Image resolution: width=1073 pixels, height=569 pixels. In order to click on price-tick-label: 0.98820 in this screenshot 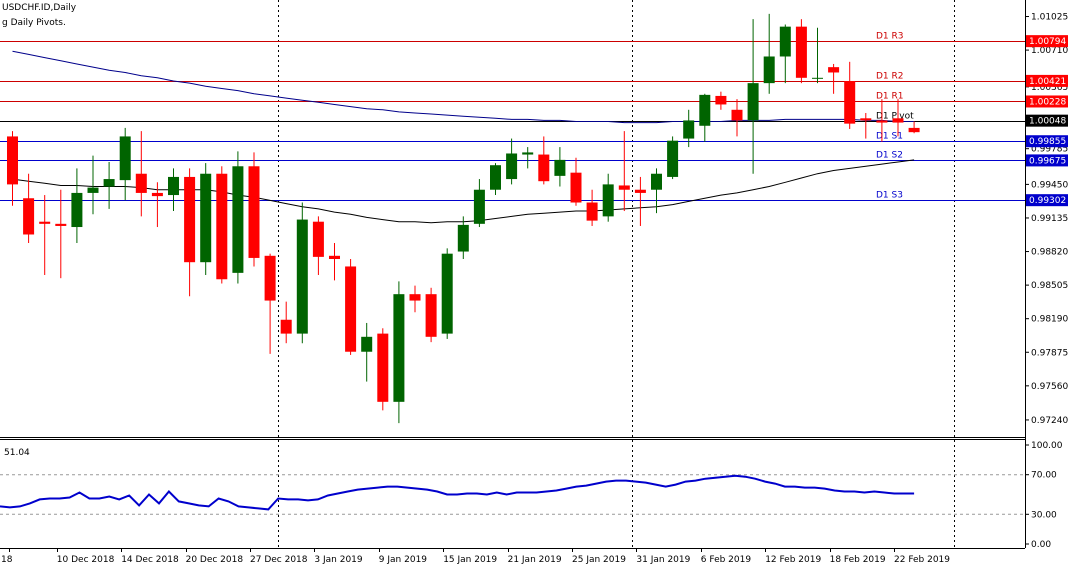, I will do `click(1049, 253)`.